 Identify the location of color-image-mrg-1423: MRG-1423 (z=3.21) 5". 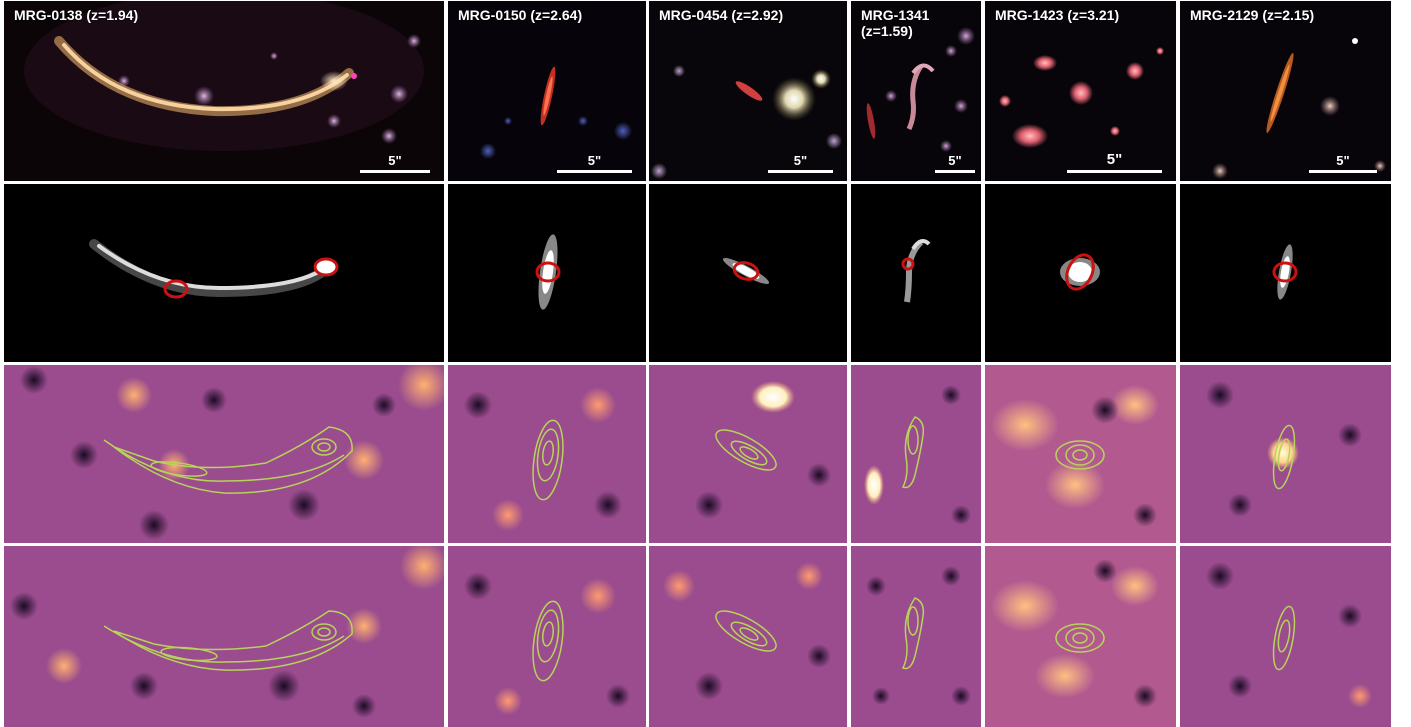
(1080, 91).